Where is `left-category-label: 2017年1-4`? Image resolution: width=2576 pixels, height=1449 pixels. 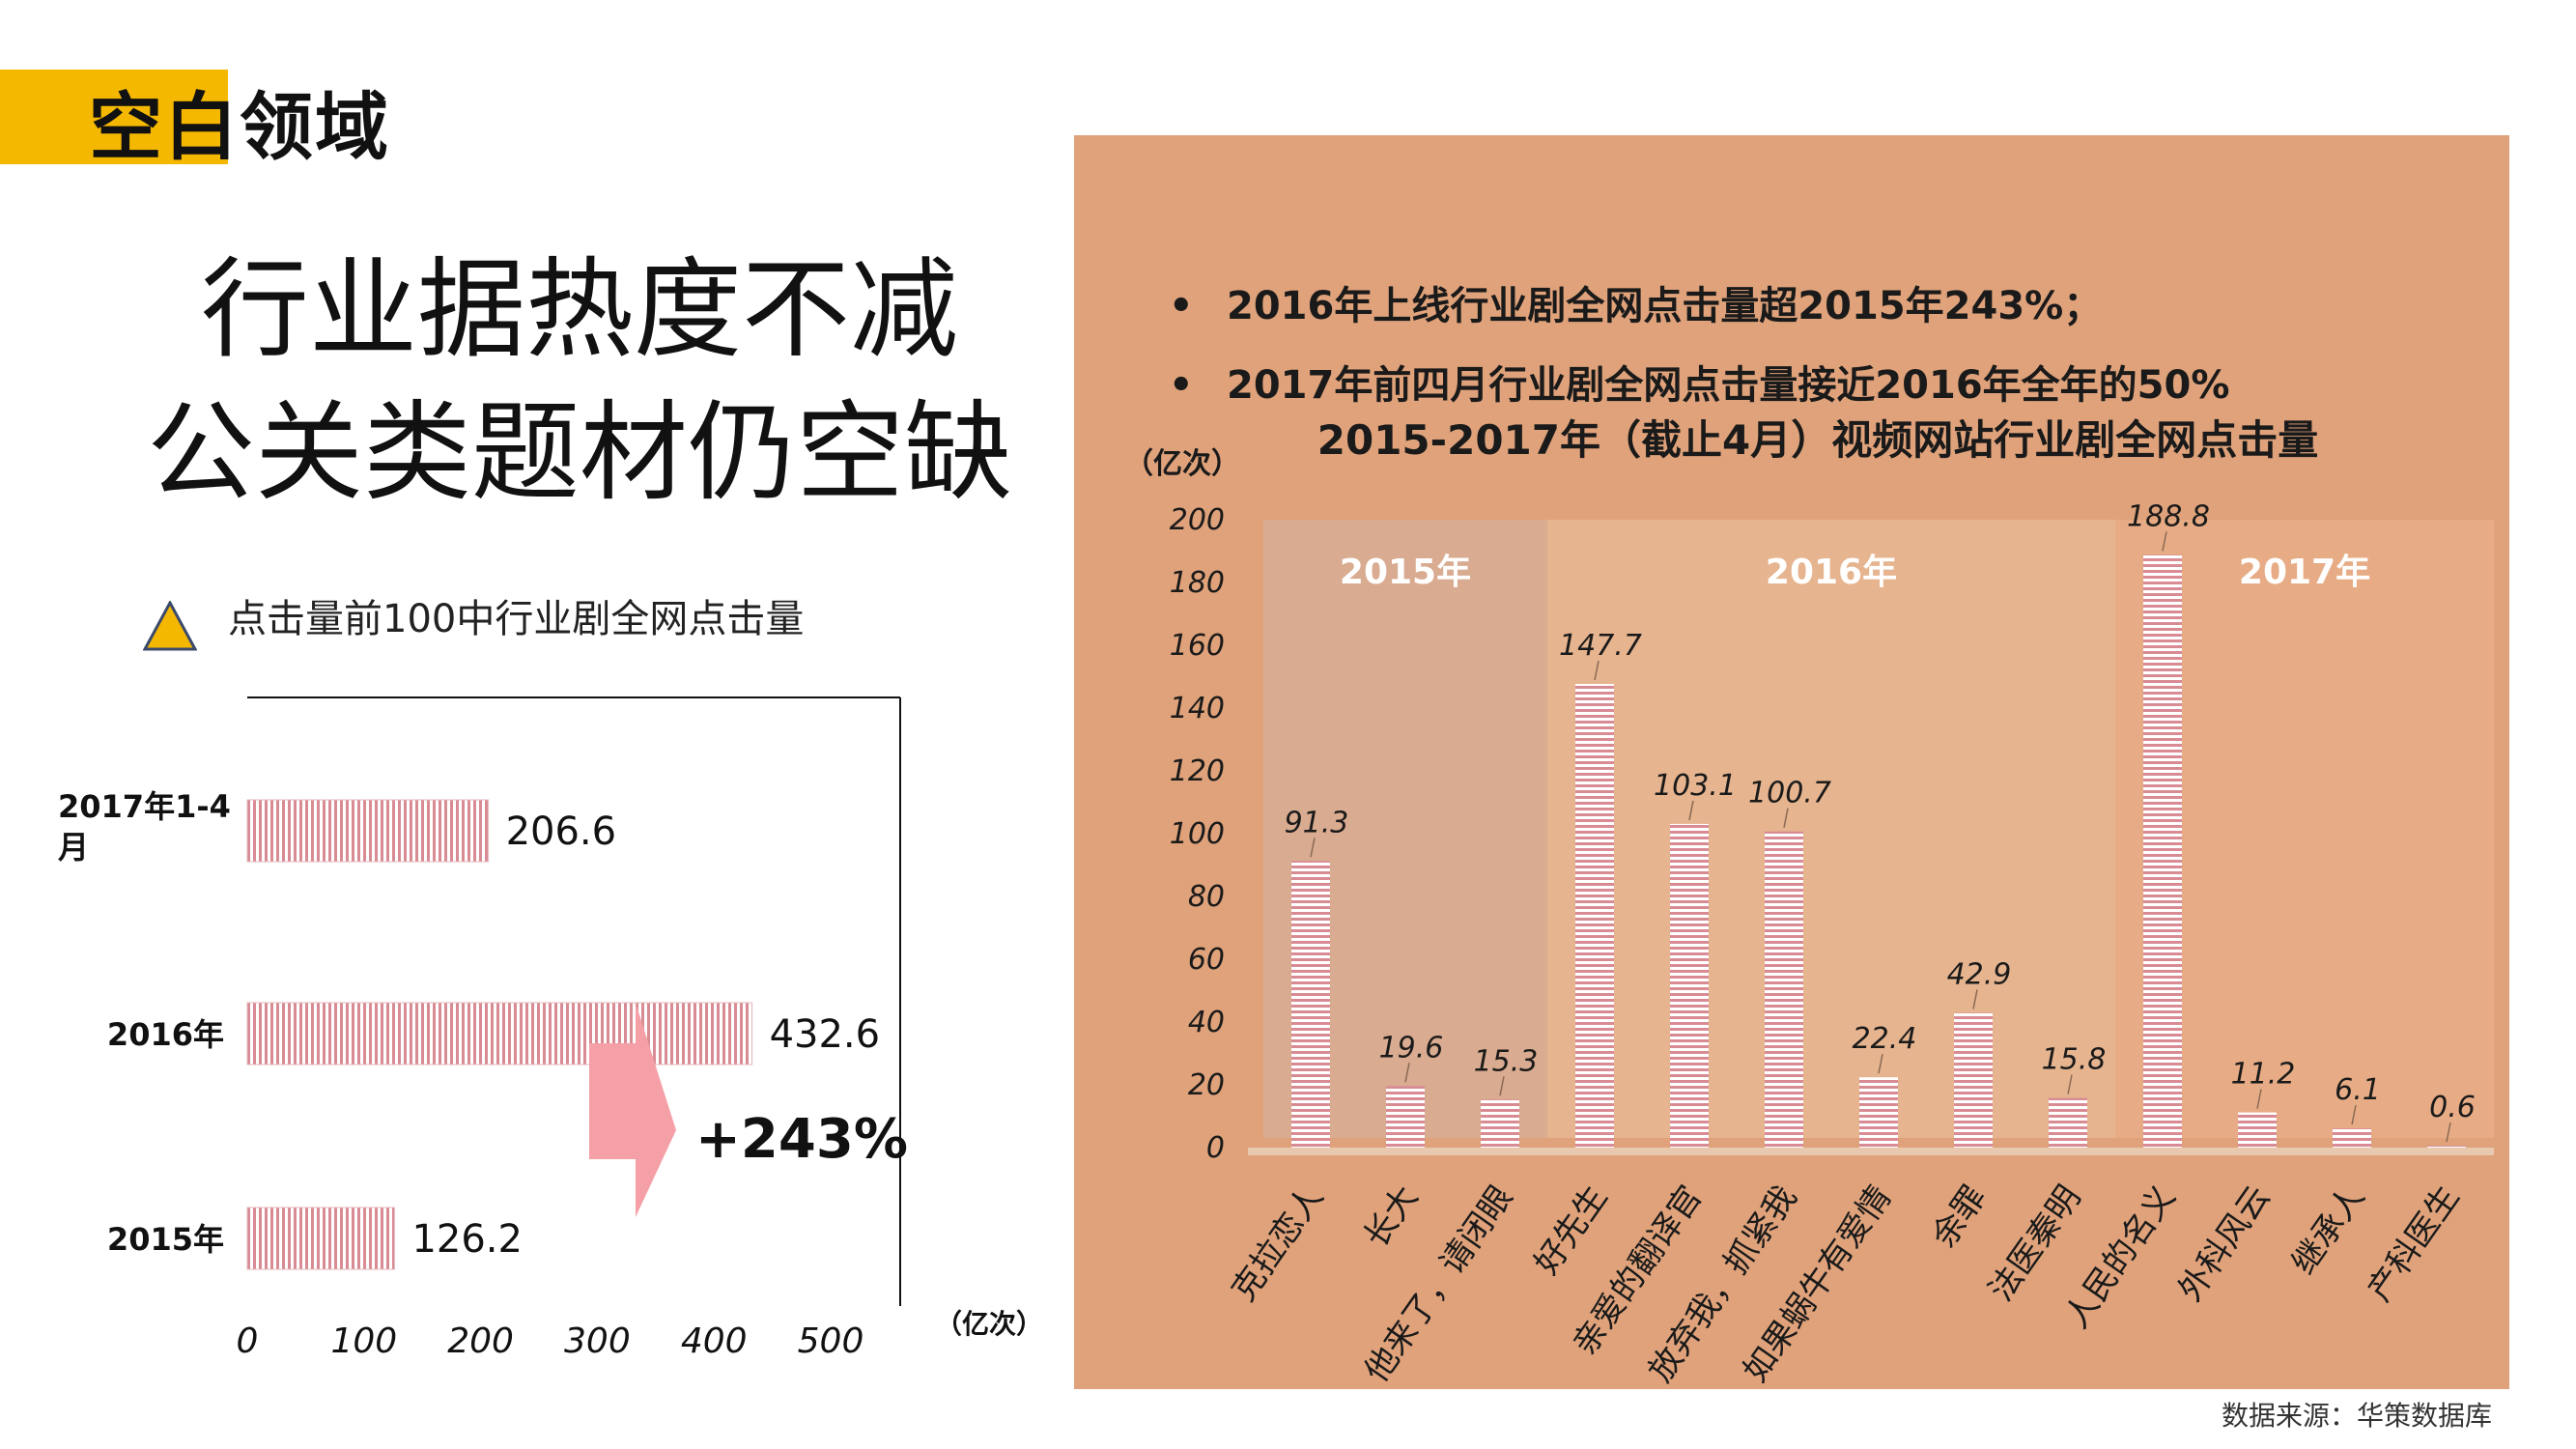 left-category-label: 2017年1-4 is located at coordinates (144, 806).